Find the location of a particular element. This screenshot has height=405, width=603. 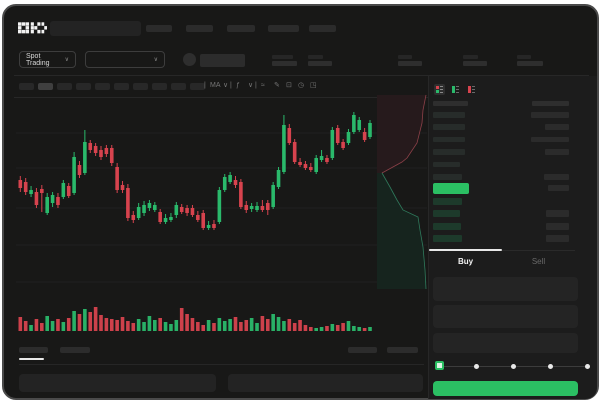

market-type-label: Spot Trading is located at coordinates (38, 59).